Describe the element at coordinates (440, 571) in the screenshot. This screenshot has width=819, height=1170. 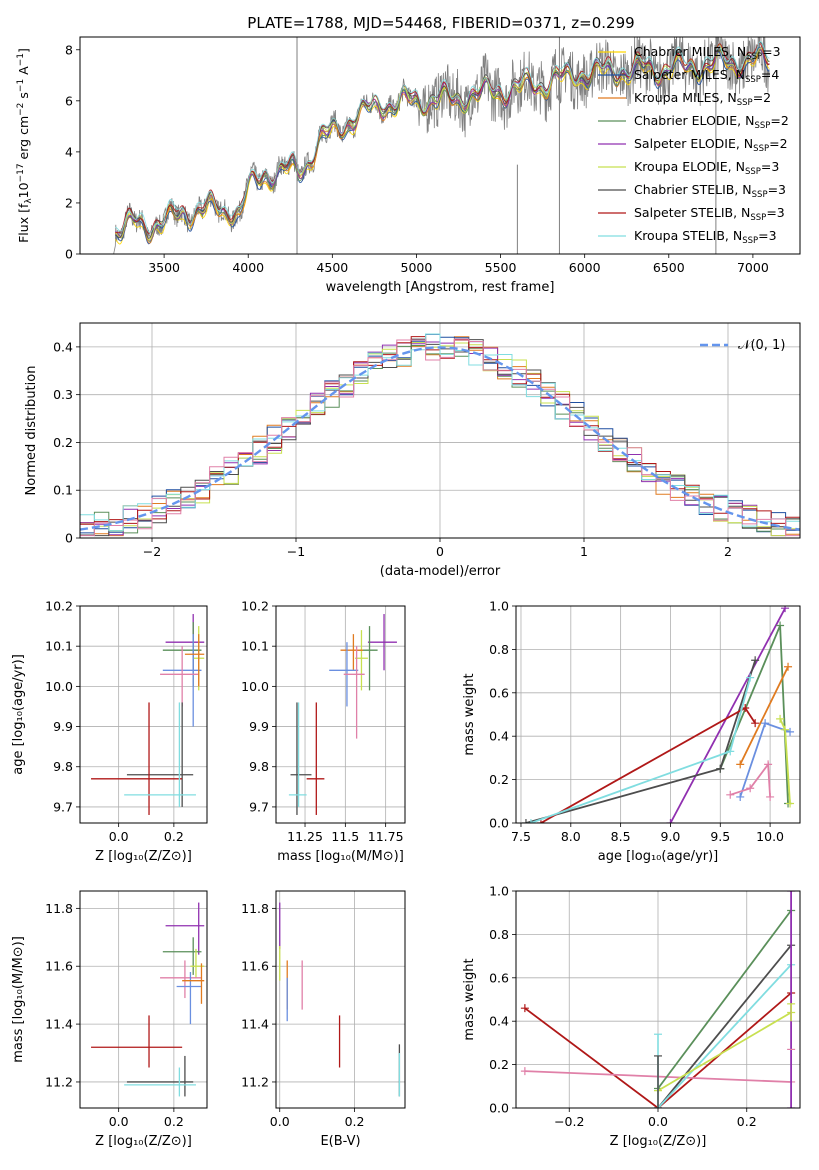
I see `x-axis-label: (data-model)/error` at that location.